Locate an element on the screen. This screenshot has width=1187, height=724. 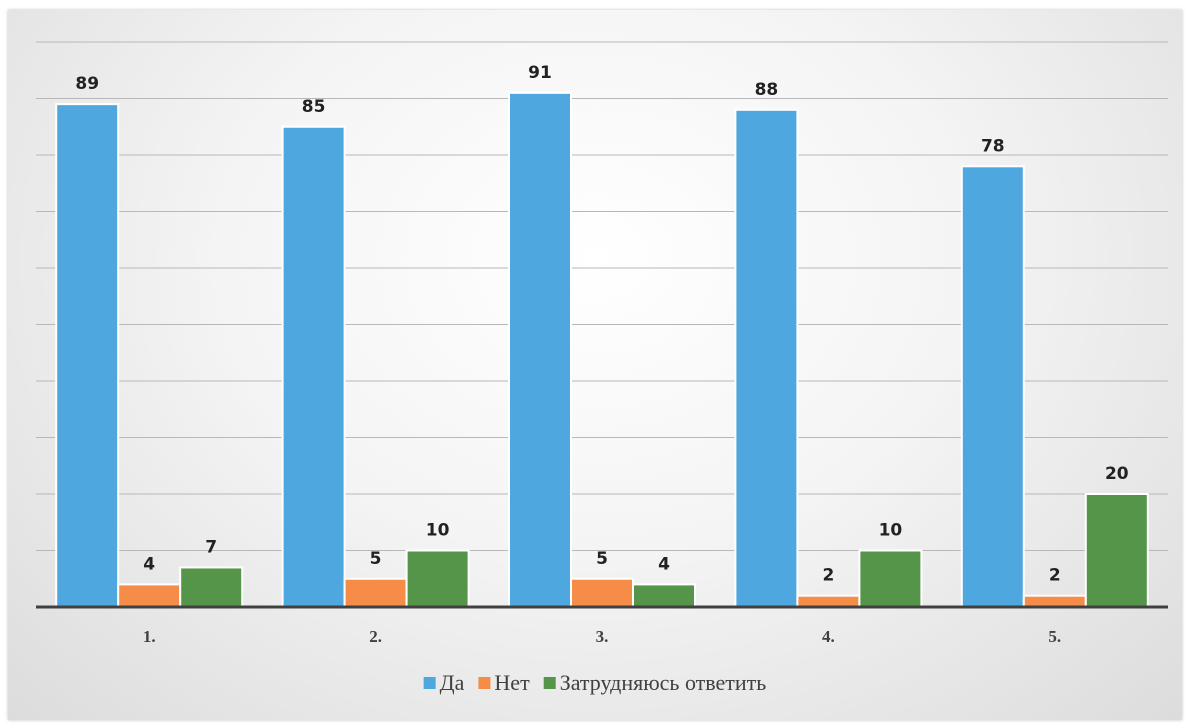
legend-label: Да is located at coordinates (452, 682).